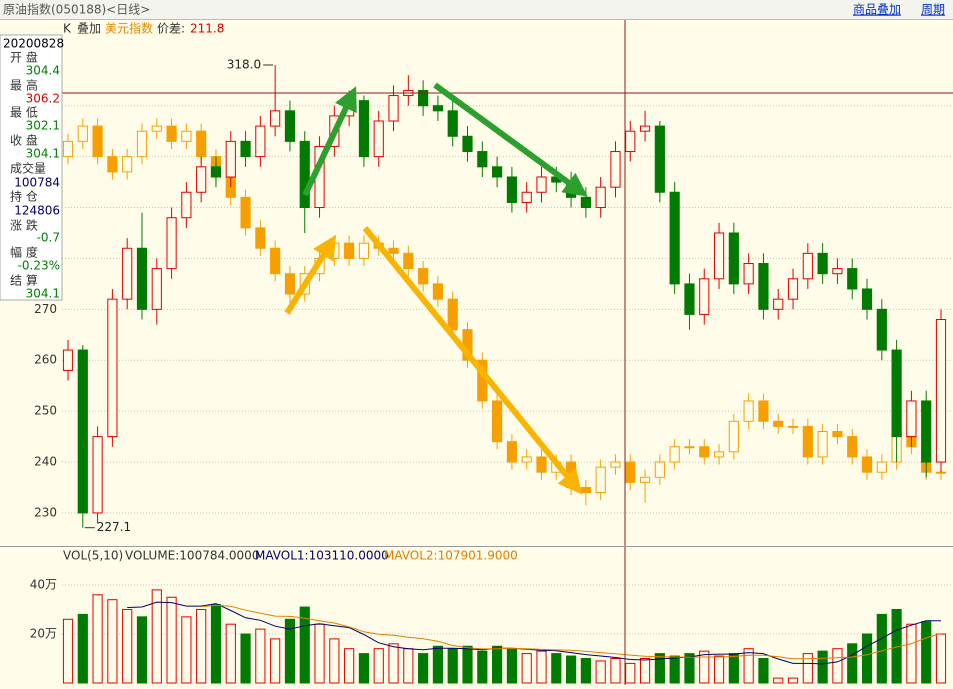 The width and height of the screenshot is (953, 689). Describe the element at coordinates (24, 113) in the screenshot. I see `info-label: 最 低` at that location.